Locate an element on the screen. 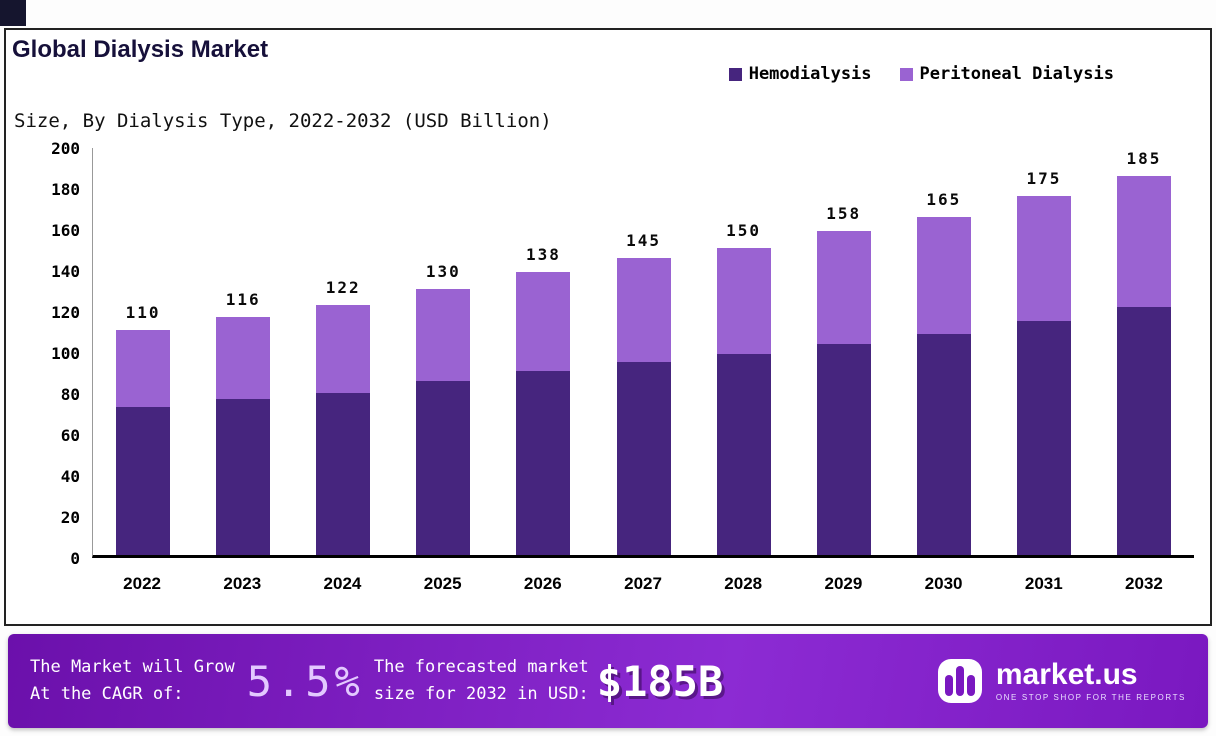 The image size is (1216, 736). y-tick-label: 0 is located at coordinates (75, 558).